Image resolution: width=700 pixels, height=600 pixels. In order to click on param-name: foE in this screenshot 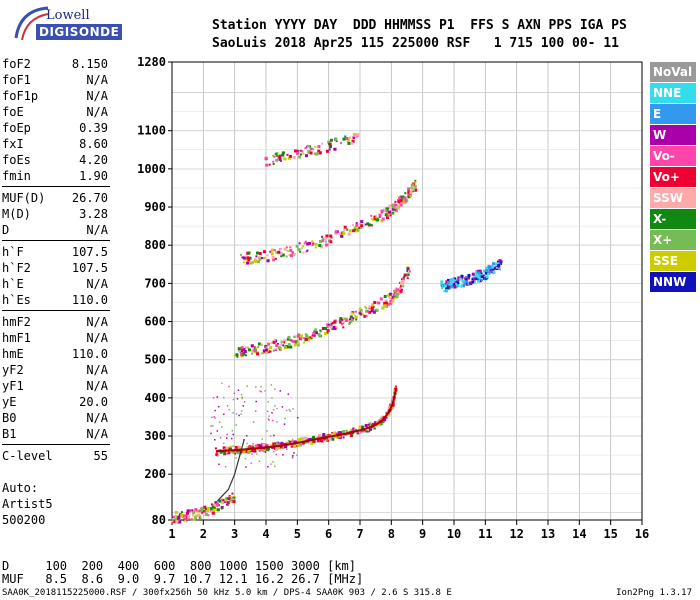, I will do `click(13, 112)`.